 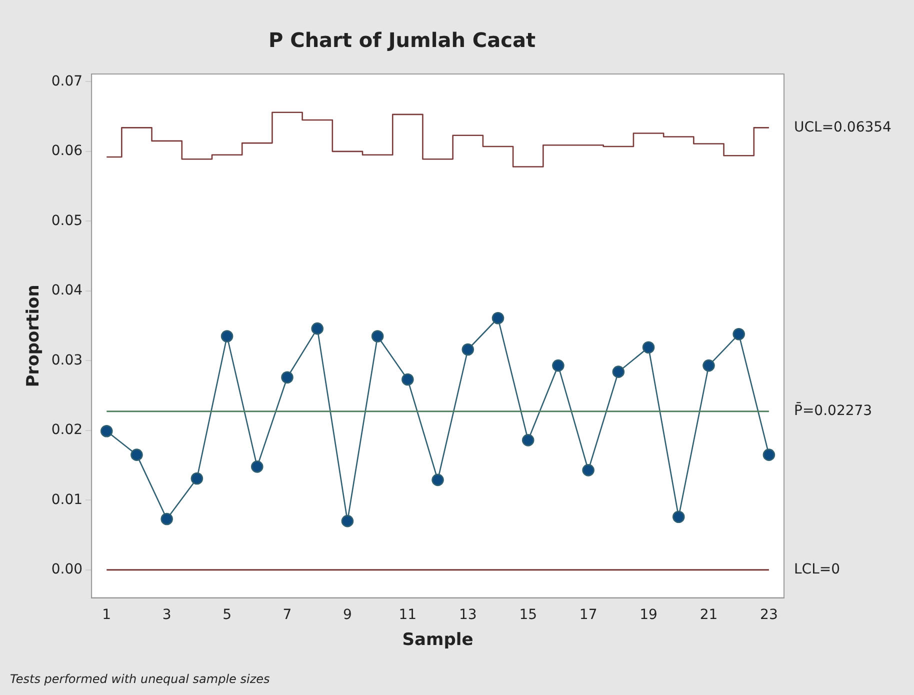 I want to click on y-tick-label: 0.05, so click(x=67, y=220).